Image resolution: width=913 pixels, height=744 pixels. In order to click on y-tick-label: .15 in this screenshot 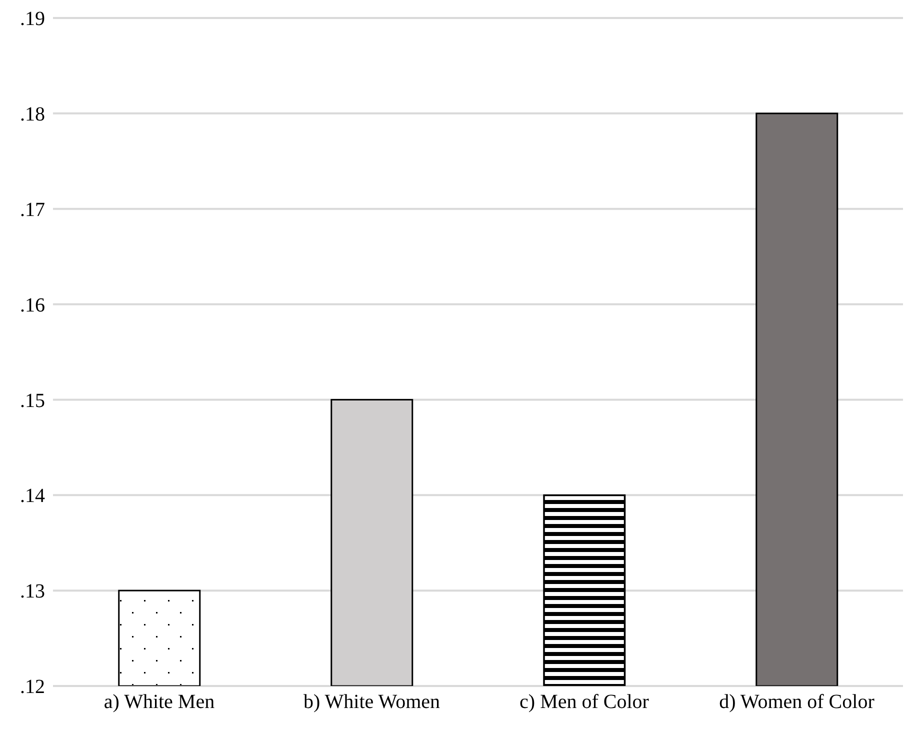, I will do `click(32, 401)`.